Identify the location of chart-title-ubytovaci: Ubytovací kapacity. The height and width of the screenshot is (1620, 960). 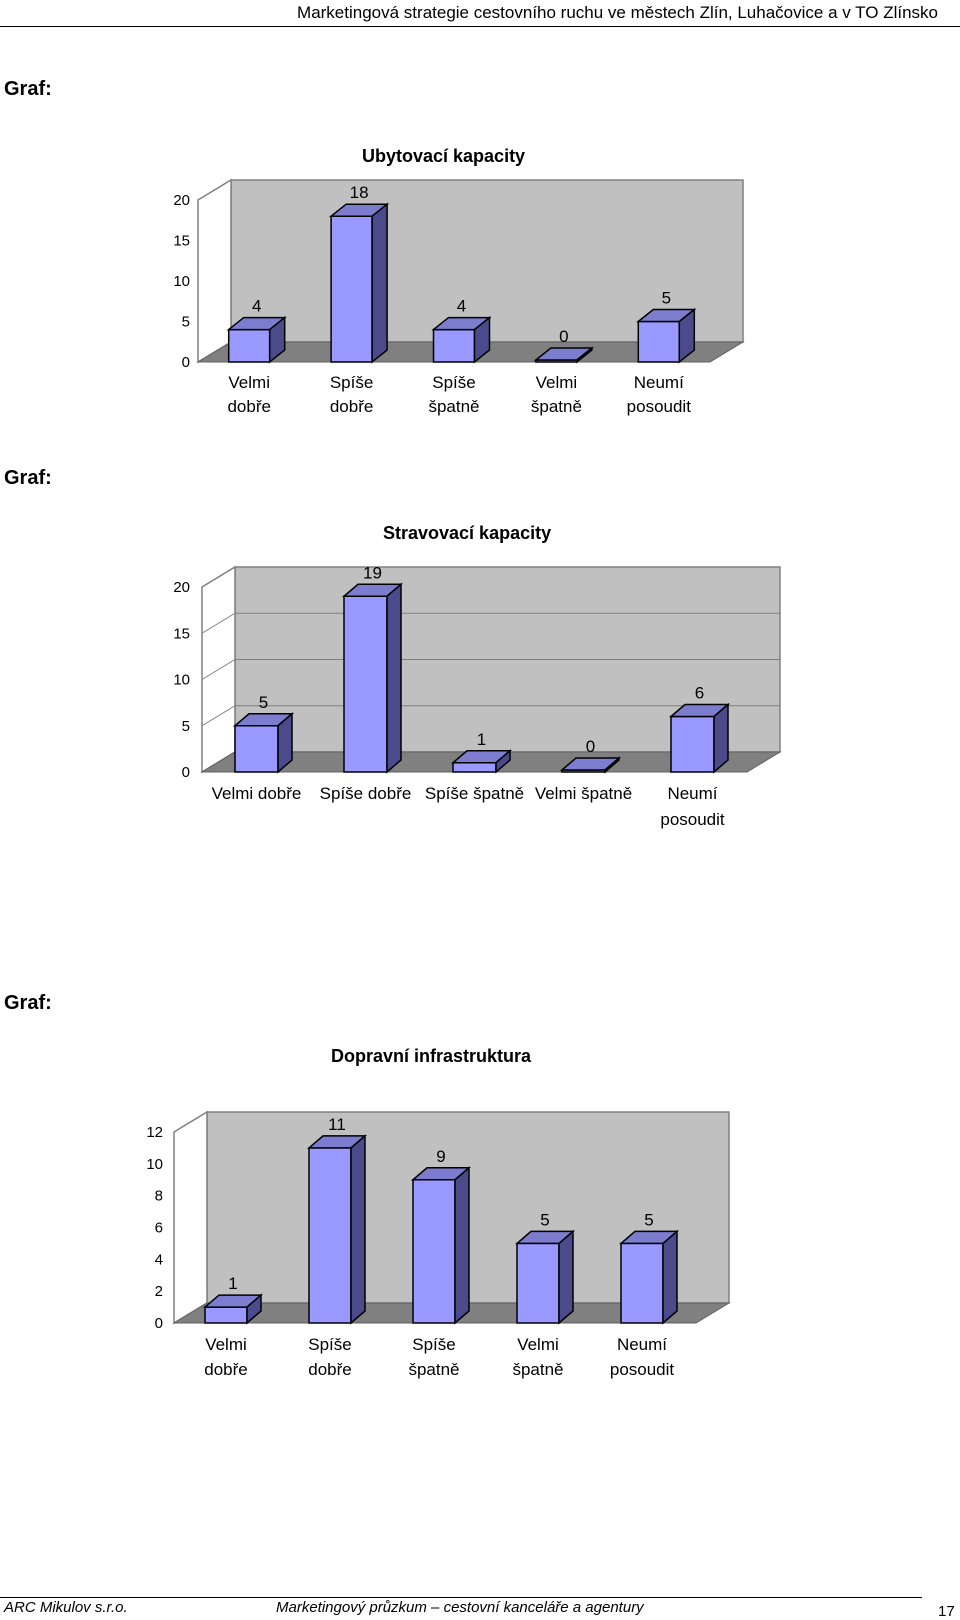
(444, 156).